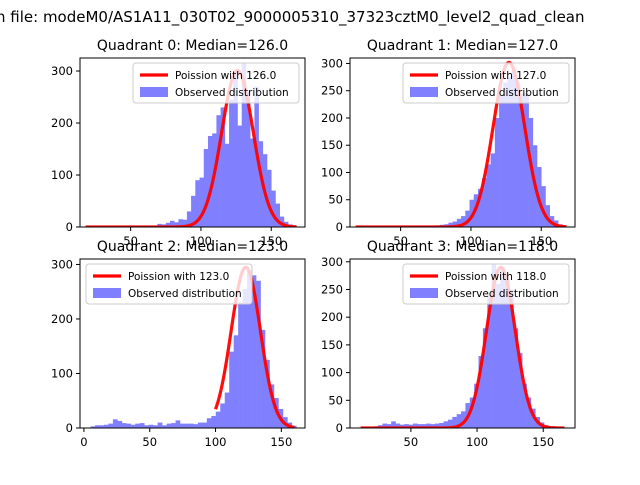 The width and height of the screenshot is (640, 485). I want to click on x-tick-label: 100, so click(477, 442).